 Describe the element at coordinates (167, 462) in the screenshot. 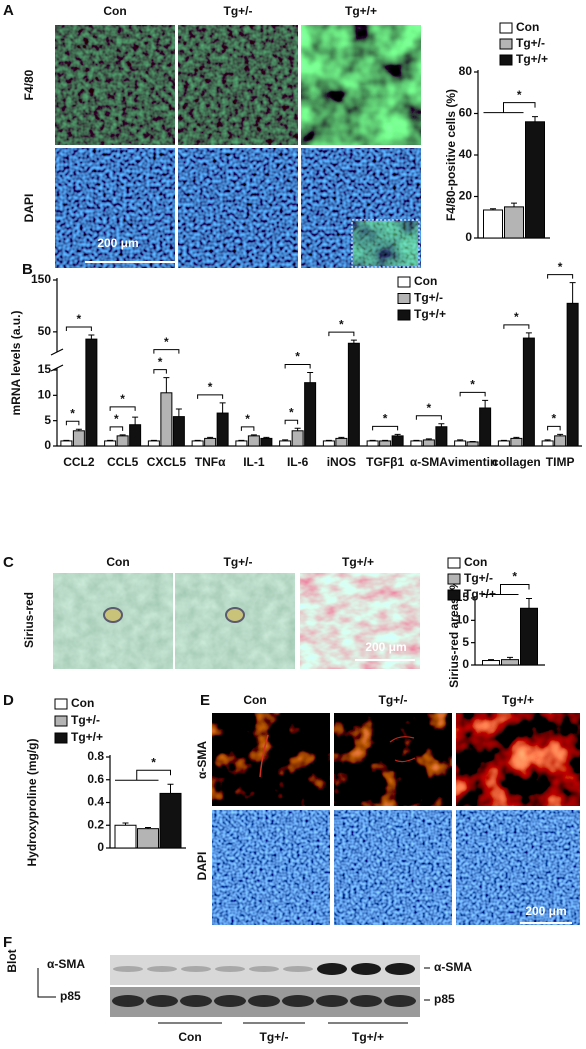

I see `x-tick-label: CXCL5` at that location.